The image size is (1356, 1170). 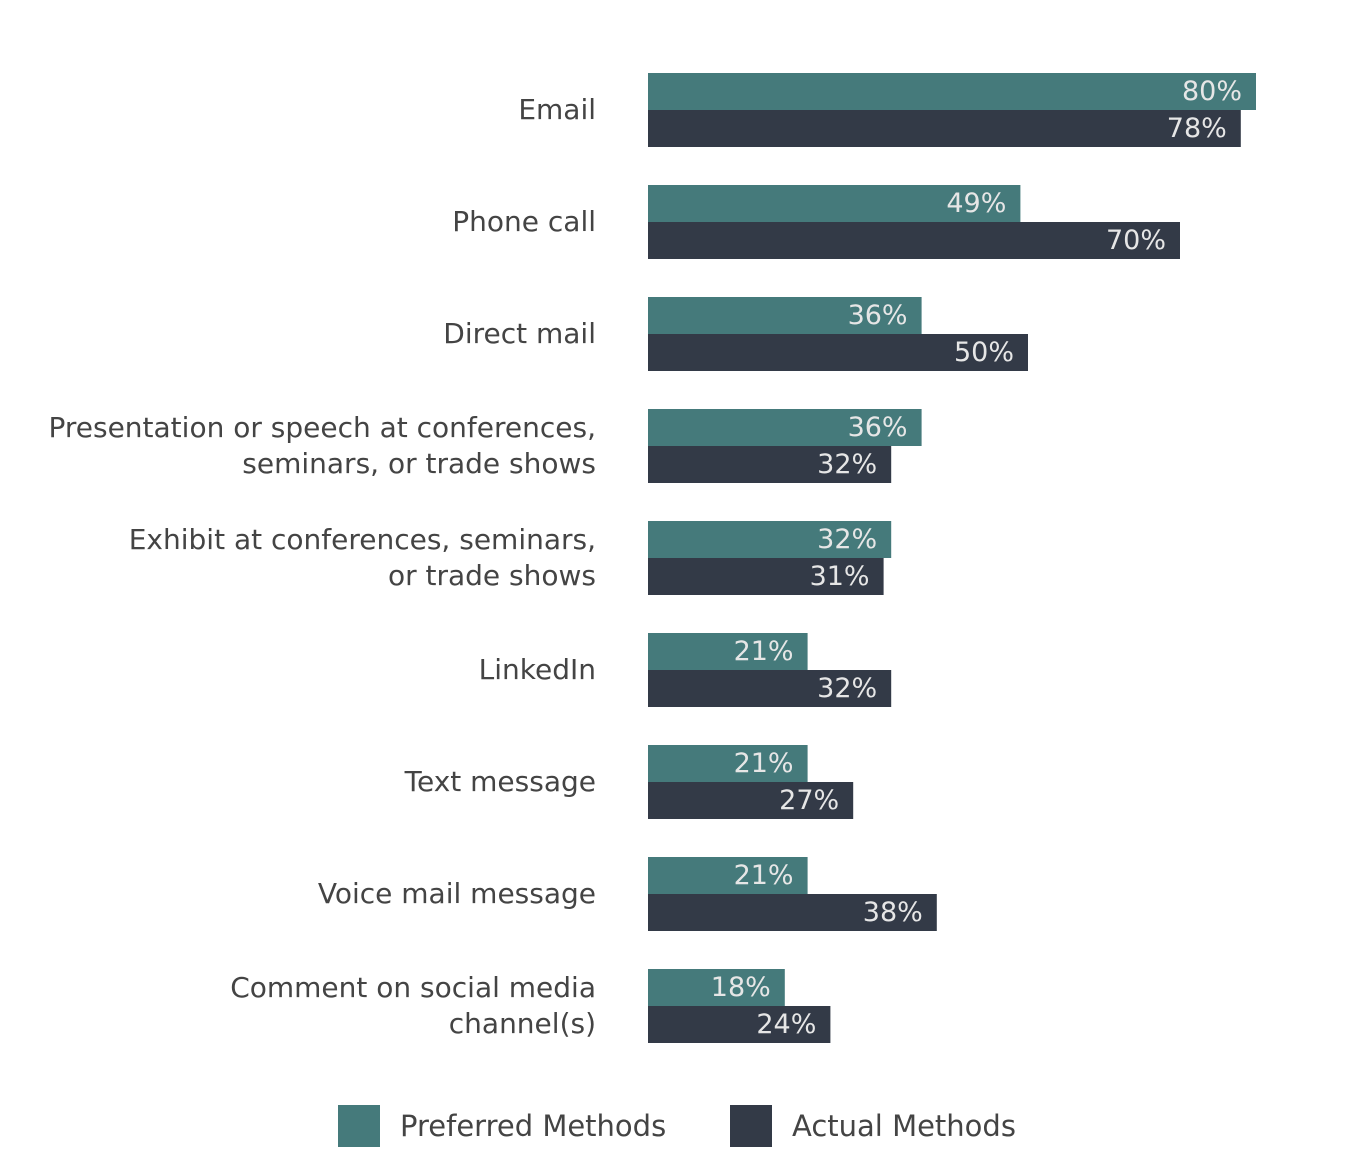 What do you see at coordinates (893, 912) in the screenshot?
I see `value-label: 38%` at bounding box center [893, 912].